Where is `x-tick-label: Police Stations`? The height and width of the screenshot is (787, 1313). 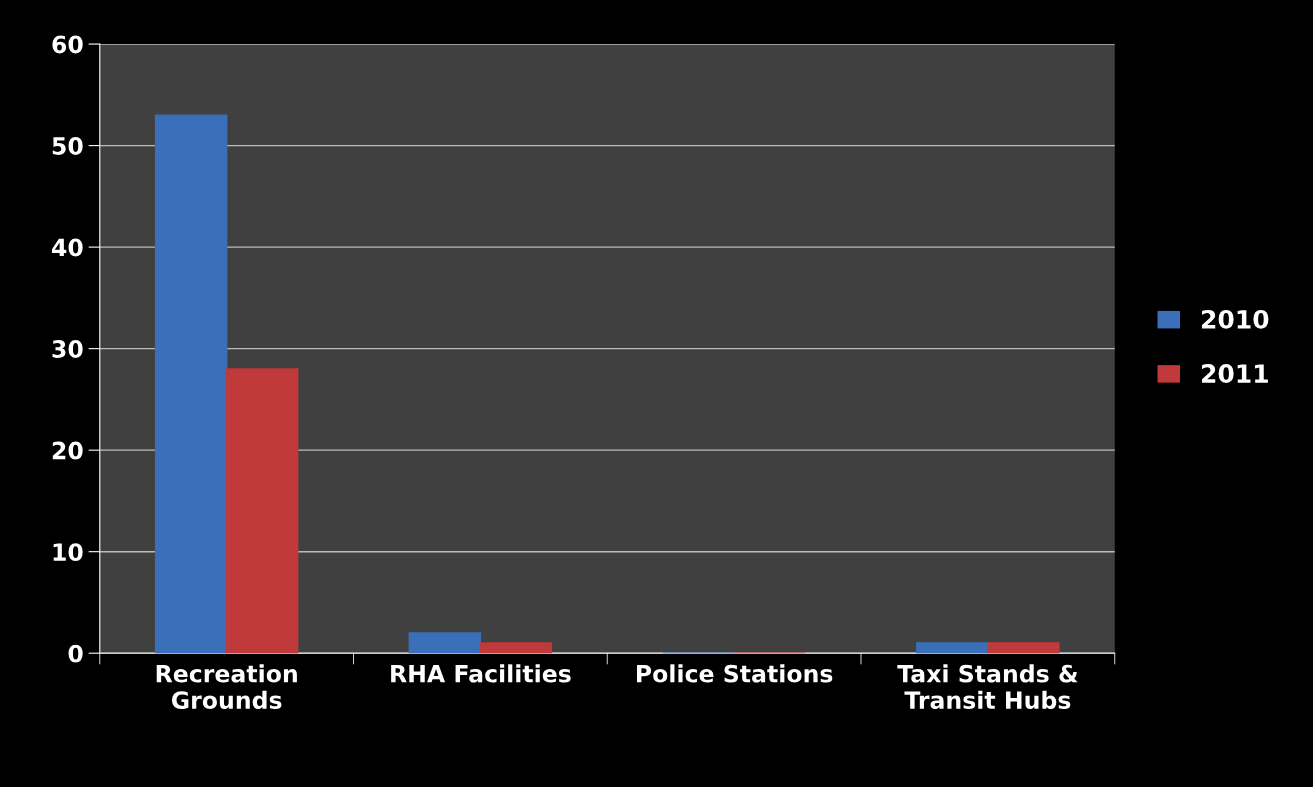 x-tick-label: Police Stations is located at coordinates (734, 673).